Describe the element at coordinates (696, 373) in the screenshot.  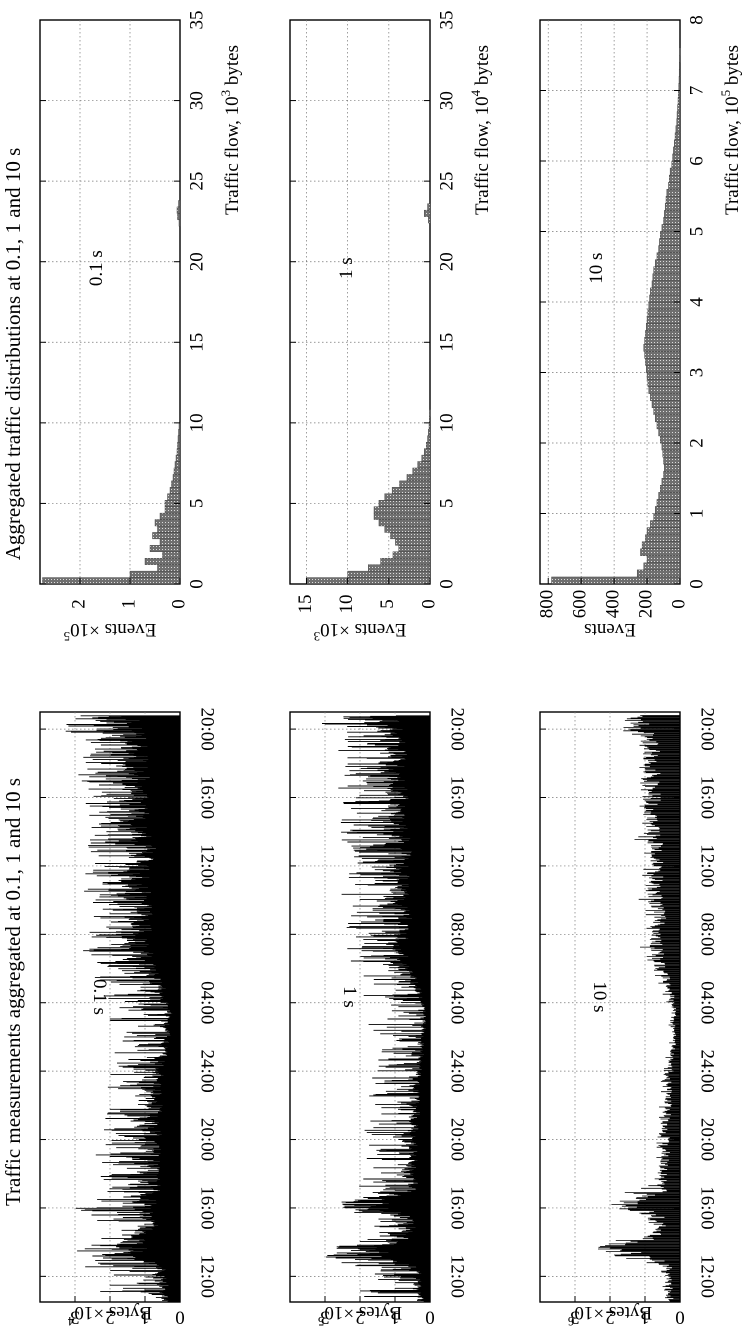
I see `x-tick-label: 3` at that location.